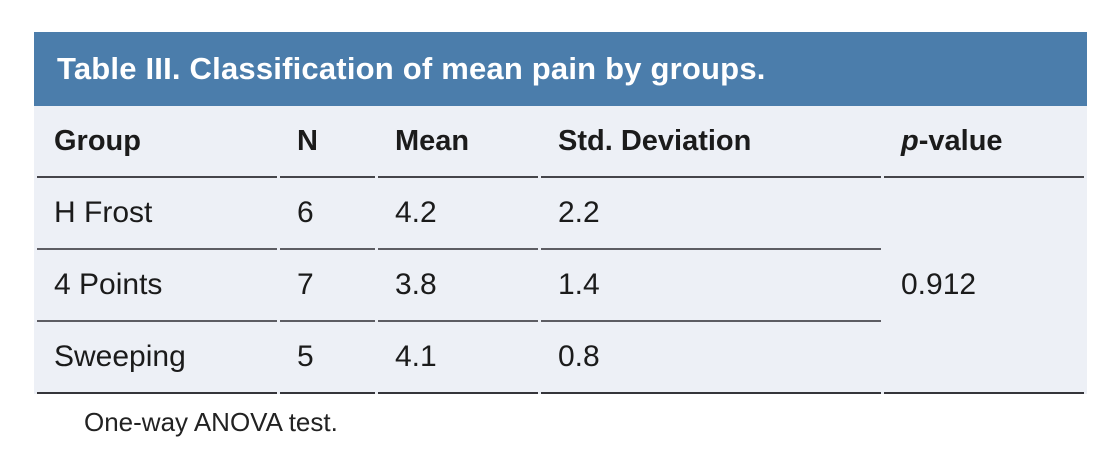  Describe the element at coordinates (327, 358) in the screenshot. I see `cell-n: 5` at that location.